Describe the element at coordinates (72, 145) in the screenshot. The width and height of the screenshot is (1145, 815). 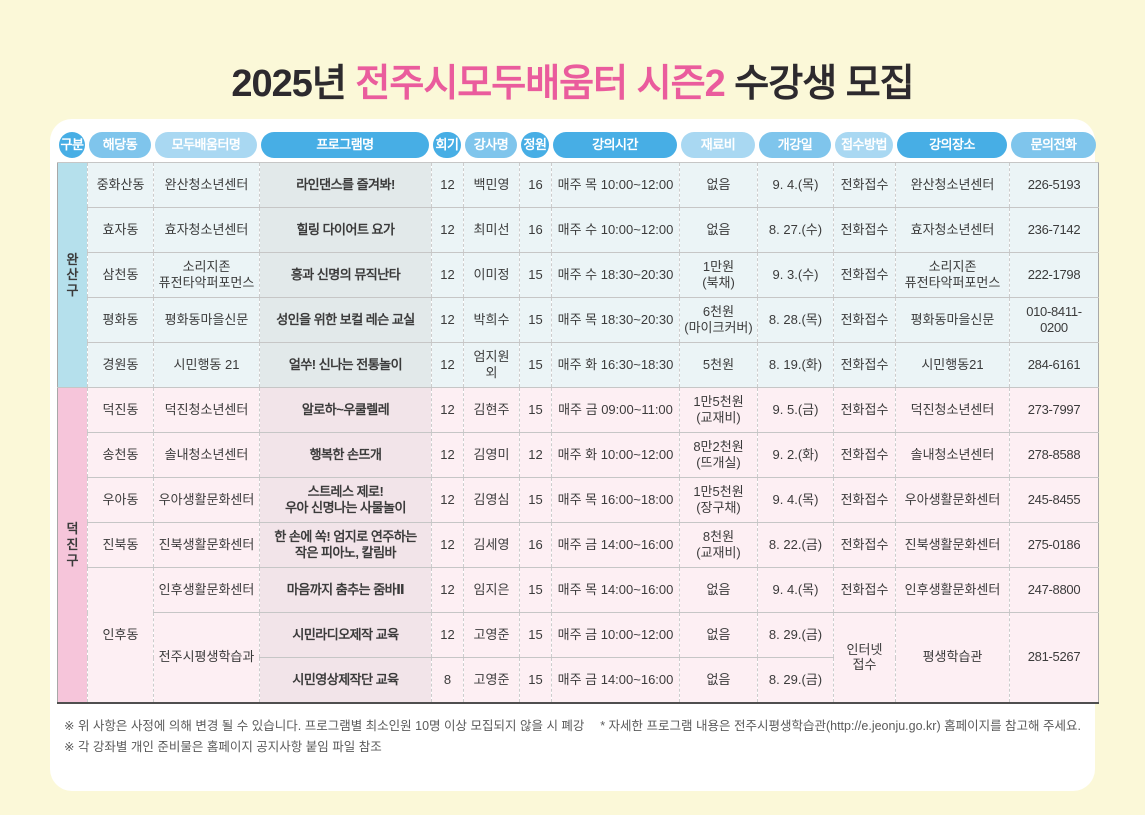
I see `column-header-pill: 구분` at that location.